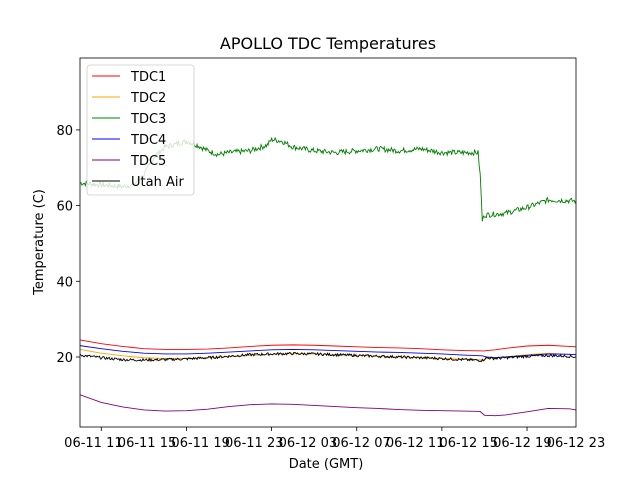 The image size is (640, 480). Describe the element at coordinates (148, 77) in the screenshot. I see `legend-label: TDC1` at that location.